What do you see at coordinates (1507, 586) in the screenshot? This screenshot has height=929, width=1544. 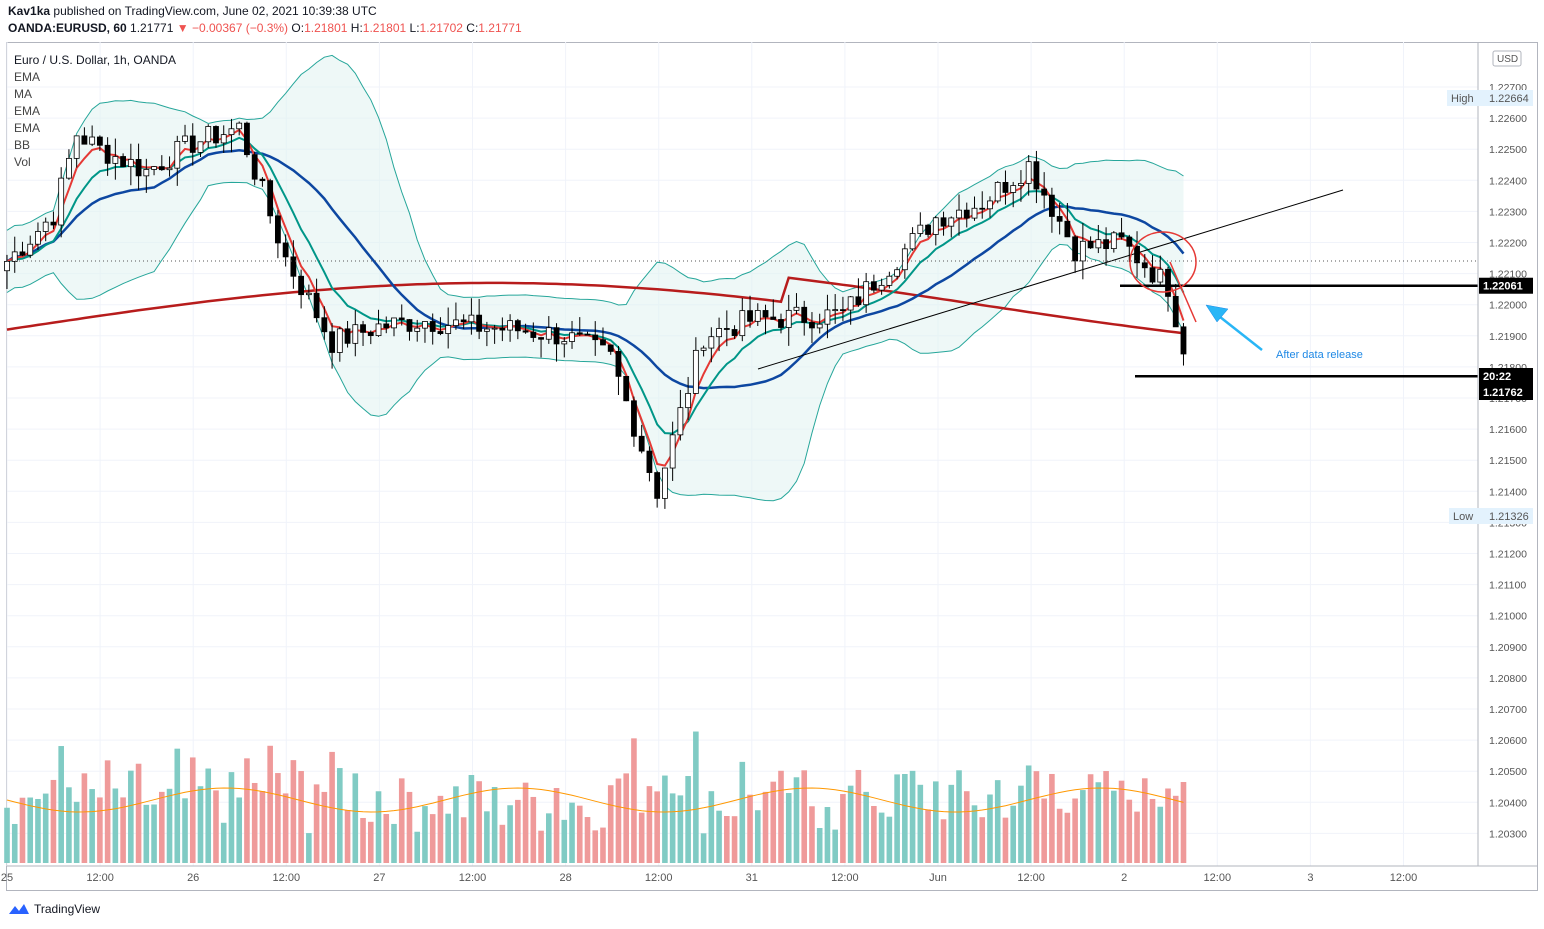 I see `price-tick-label: 1.21100` at bounding box center [1507, 586].